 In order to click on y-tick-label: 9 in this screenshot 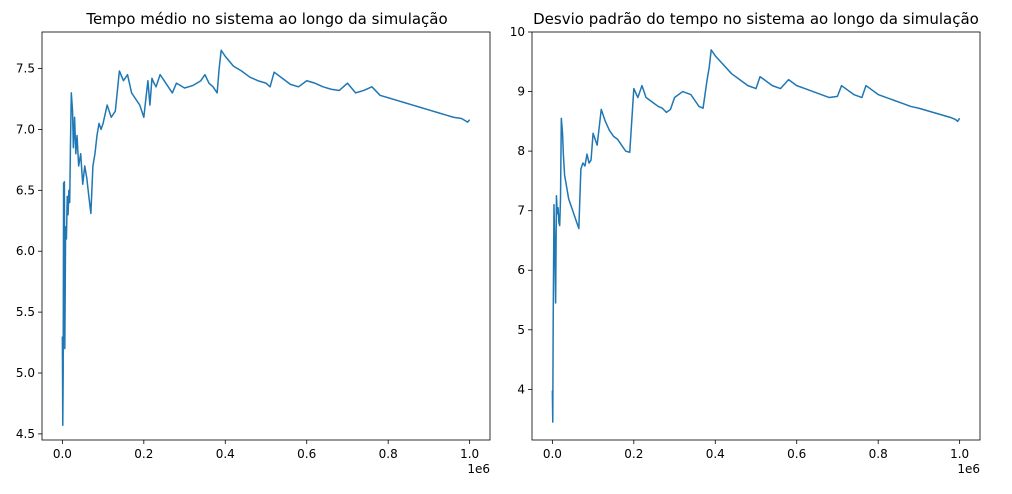, I will do `click(521, 92)`.